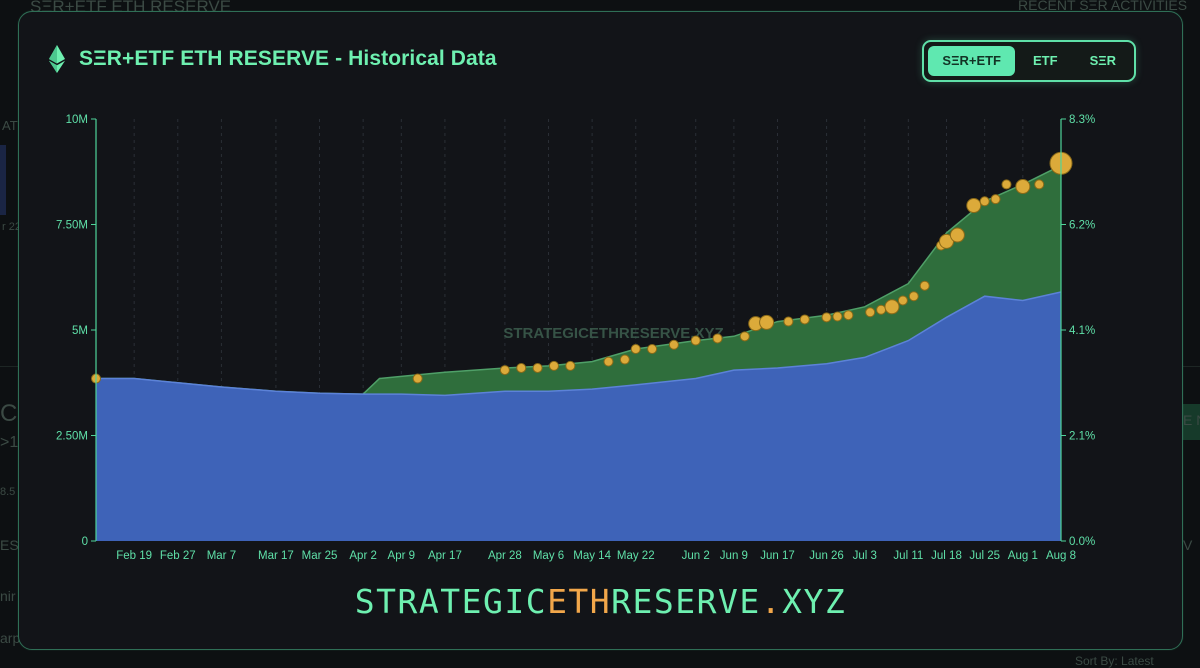 The width and height of the screenshot is (1200, 668). Describe the element at coordinates (288, 58) in the screenshot. I see `panel-title: SΞR+ETF ETH RESERVE - Historical Data` at that location.